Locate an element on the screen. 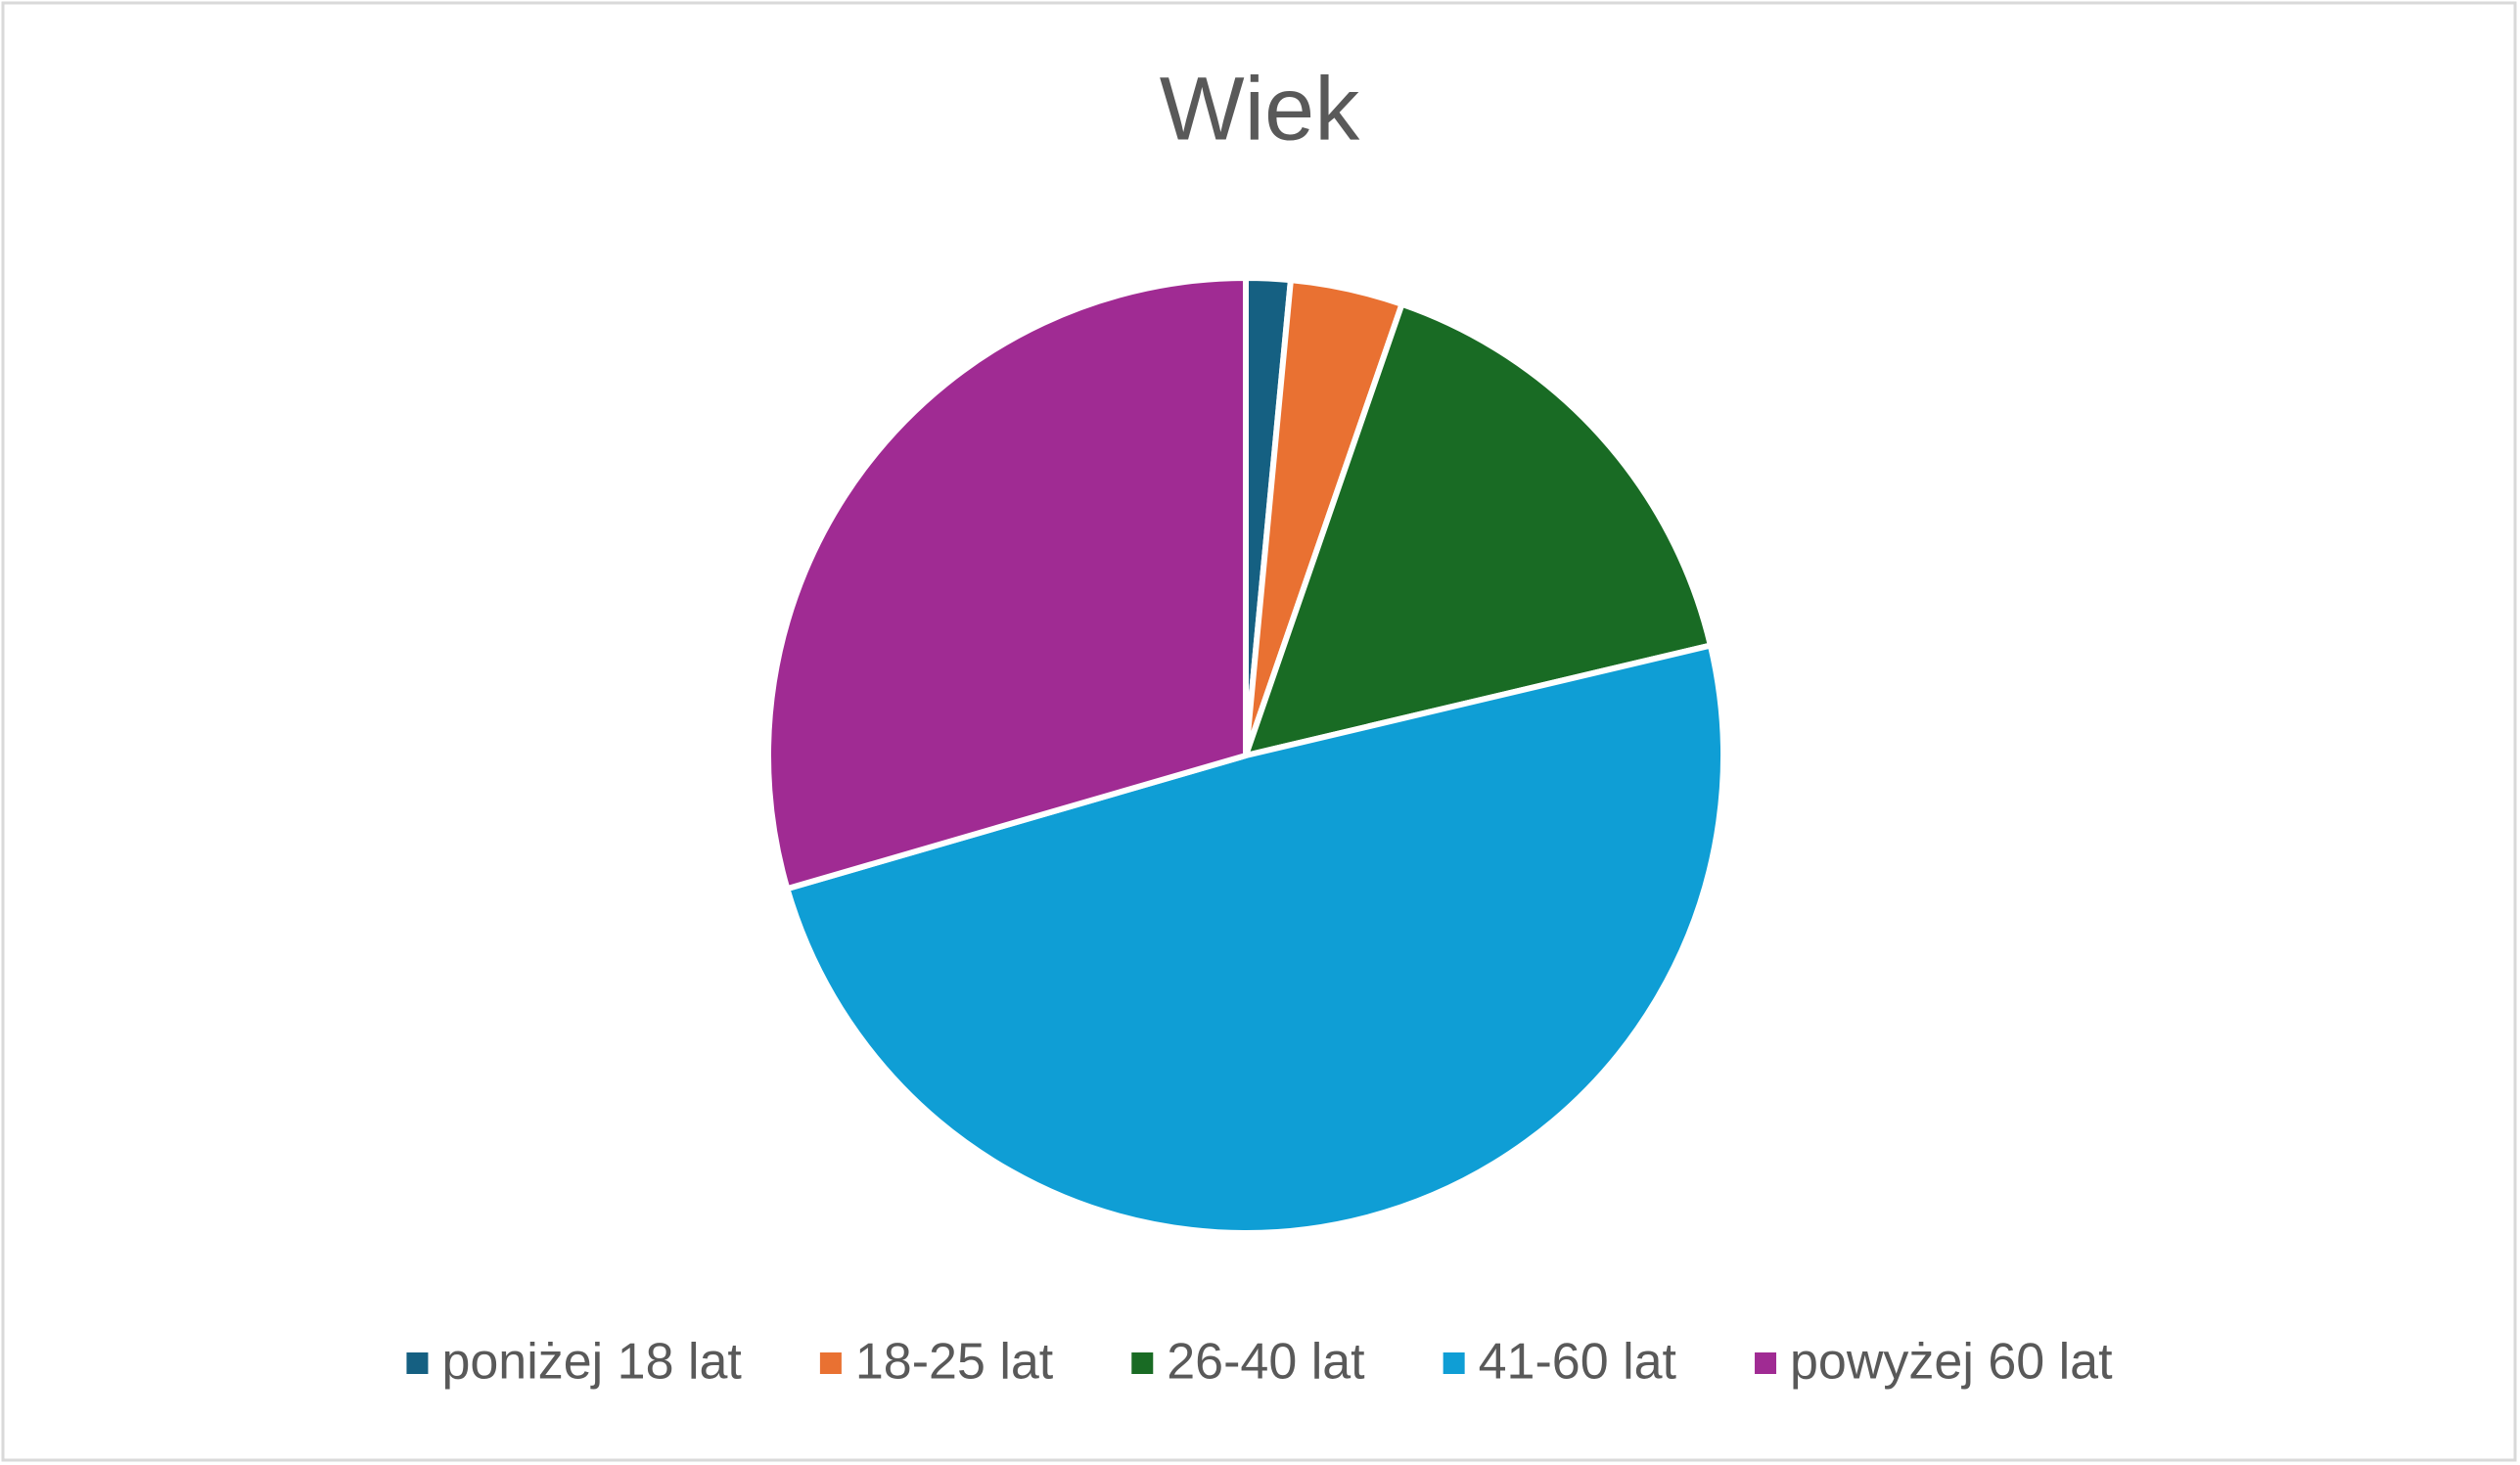 This screenshot has height=1465, width=2520. chart-title: Wiek is located at coordinates (1260, 109).